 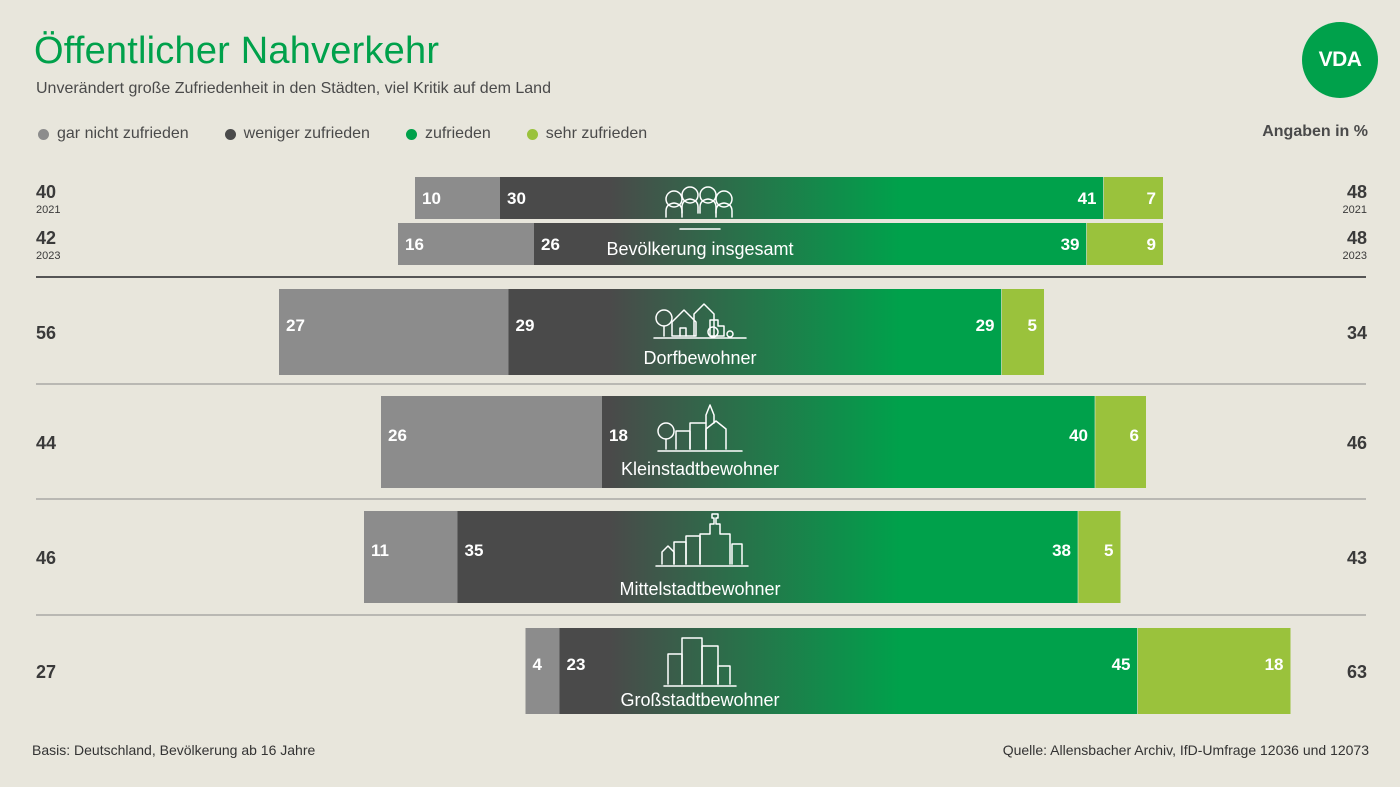 What do you see at coordinates (699, 700) in the screenshot?
I see `group-label: Großstadtbewohner` at bounding box center [699, 700].